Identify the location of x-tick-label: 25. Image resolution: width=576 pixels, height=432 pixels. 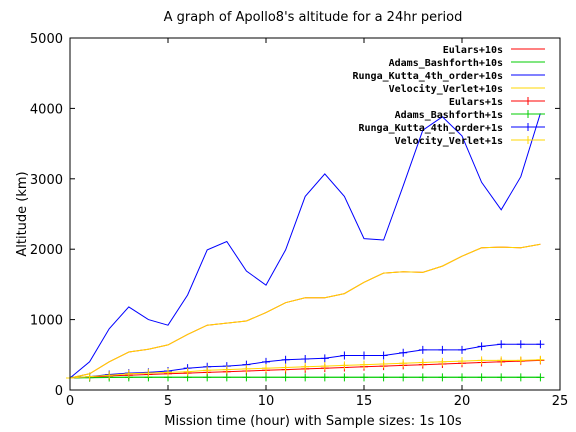
(560, 401).